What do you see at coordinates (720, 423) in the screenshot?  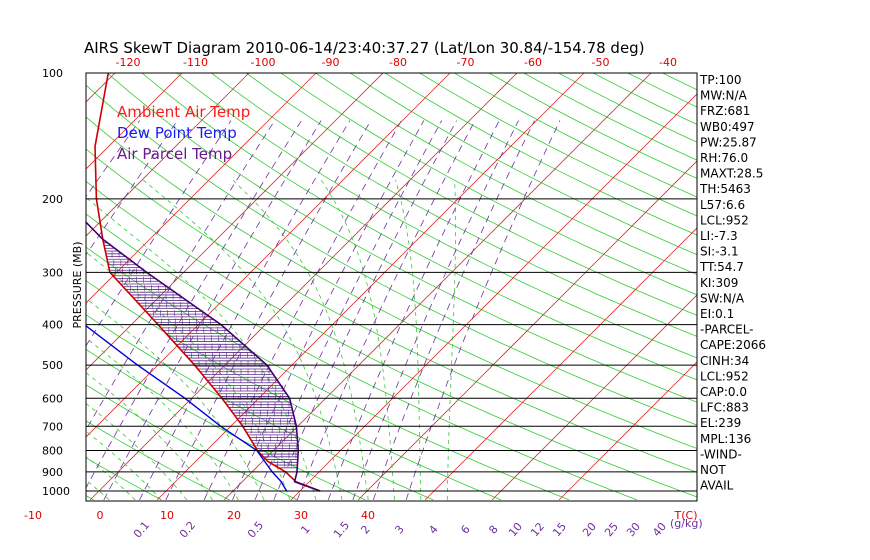 I see `stats-item-22: EL:239` at bounding box center [720, 423].